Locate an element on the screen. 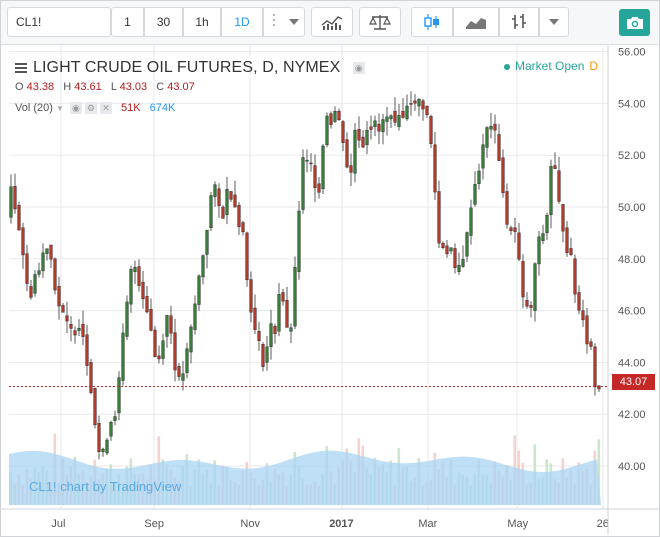  compare-button is located at coordinates (380, 22).